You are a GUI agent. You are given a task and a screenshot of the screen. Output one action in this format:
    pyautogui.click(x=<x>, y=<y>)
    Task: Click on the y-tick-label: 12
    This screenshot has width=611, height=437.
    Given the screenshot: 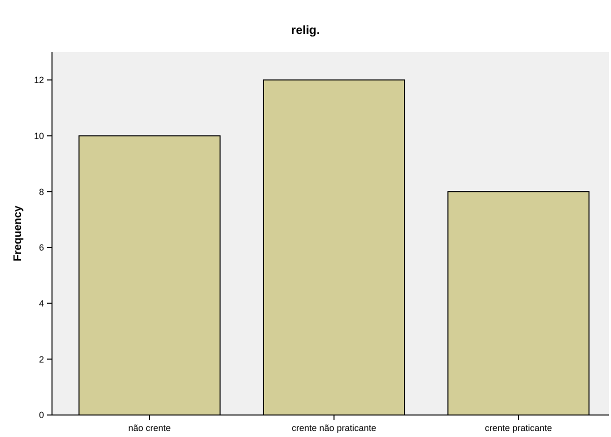 What is the action you would take?
    pyautogui.click(x=39, y=80)
    